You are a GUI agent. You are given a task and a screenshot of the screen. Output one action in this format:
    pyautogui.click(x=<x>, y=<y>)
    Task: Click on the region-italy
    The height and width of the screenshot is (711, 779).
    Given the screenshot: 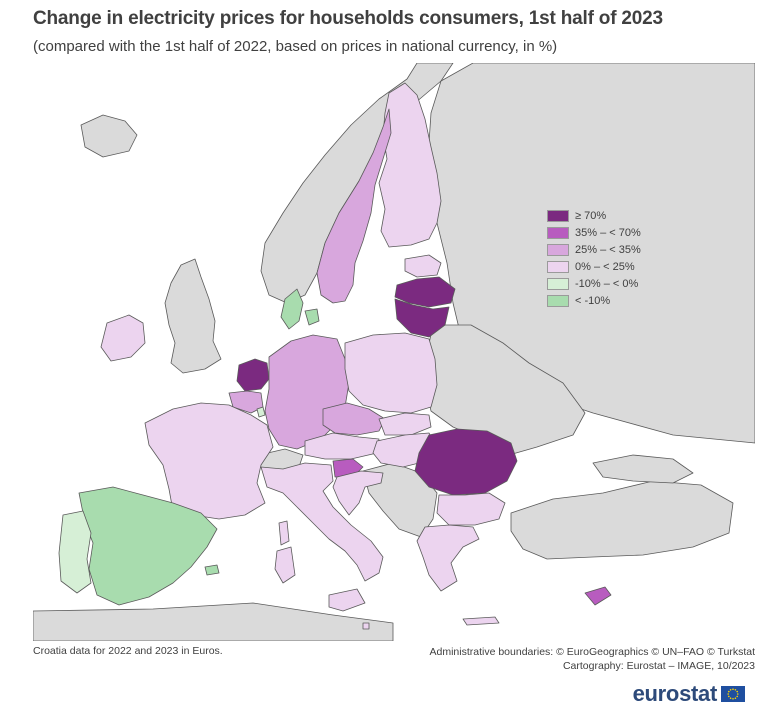 What is the action you would take?
    pyautogui.click(x=322, y=522)
    